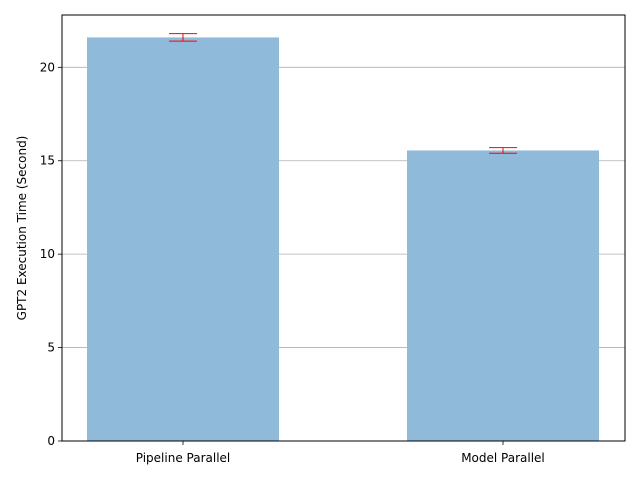 The height and width of the screenshot is (484, 640). Describe the element at coordinates (340, 453) in the screenshot. I see `x-axis-ticks: Pipeline Parallel Model Parallel` at that location.